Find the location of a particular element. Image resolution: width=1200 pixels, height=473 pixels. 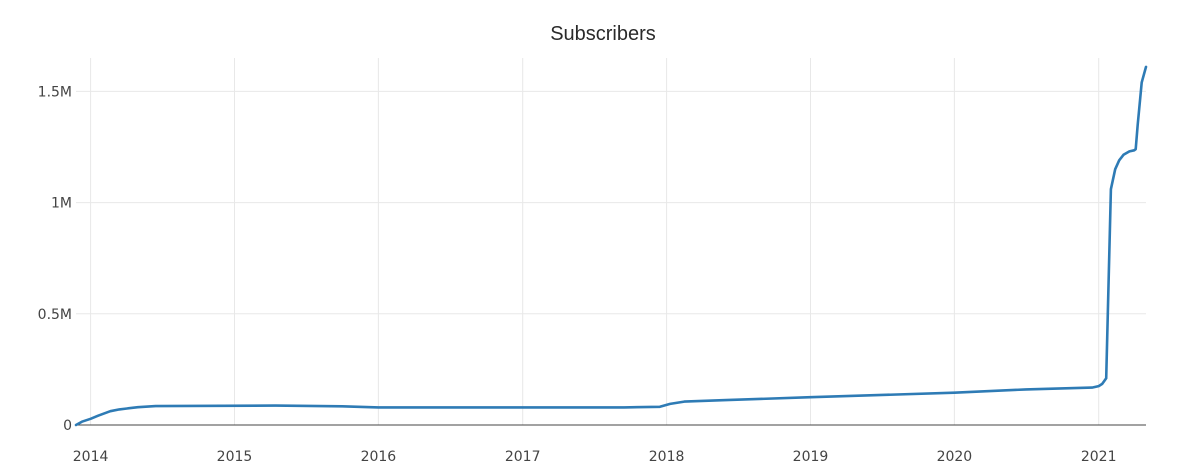

y-tick-label: 0.5M is located at coordinates (55, 315).